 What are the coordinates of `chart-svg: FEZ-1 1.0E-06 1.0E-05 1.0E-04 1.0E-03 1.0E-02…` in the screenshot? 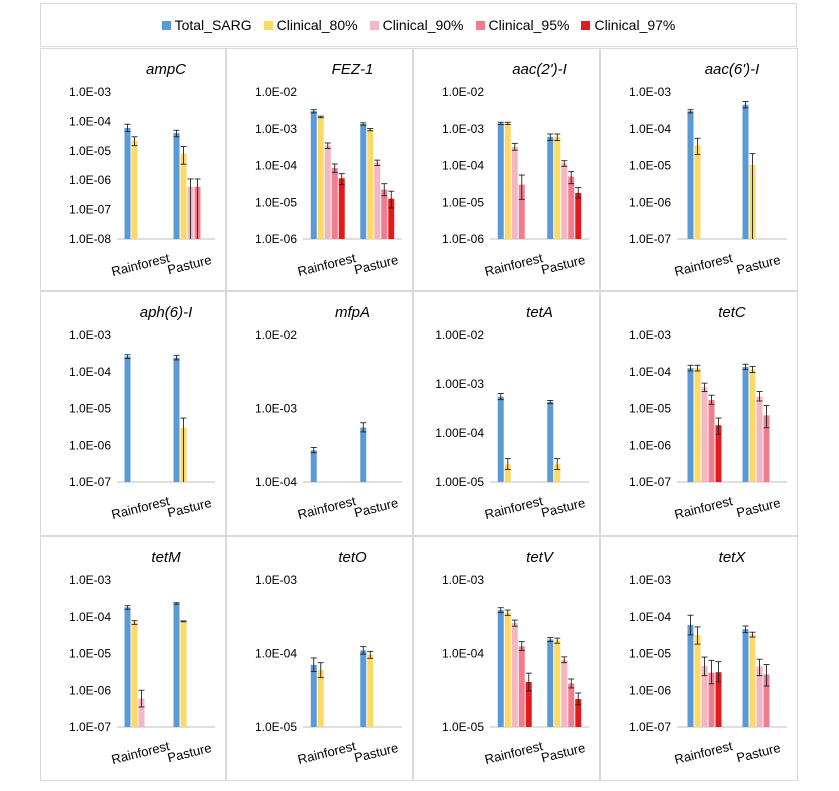 It's located at (328, 170).